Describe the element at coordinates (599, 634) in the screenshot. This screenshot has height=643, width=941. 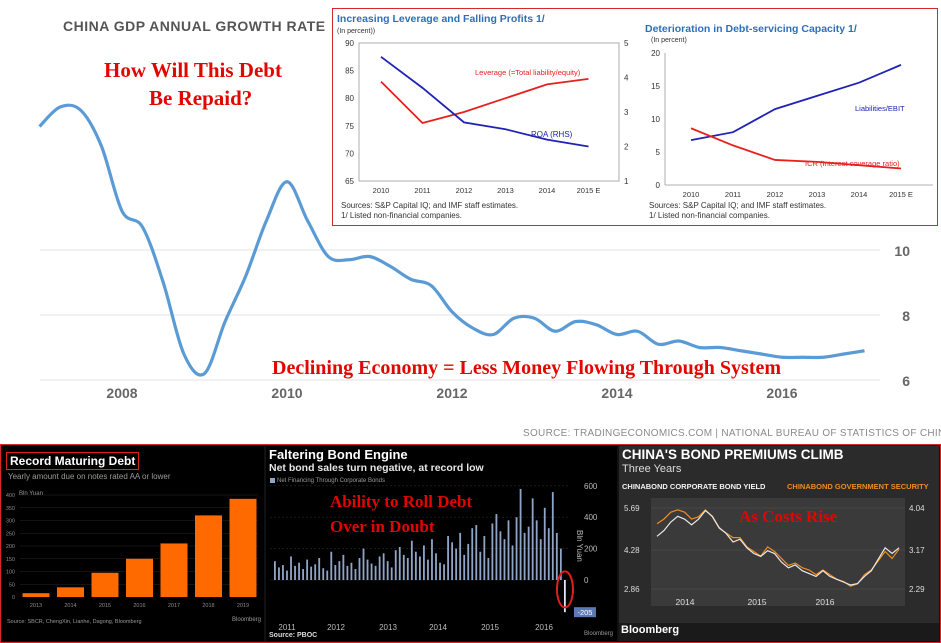
I see `panel-b-brand: Bloomberg` at that location.